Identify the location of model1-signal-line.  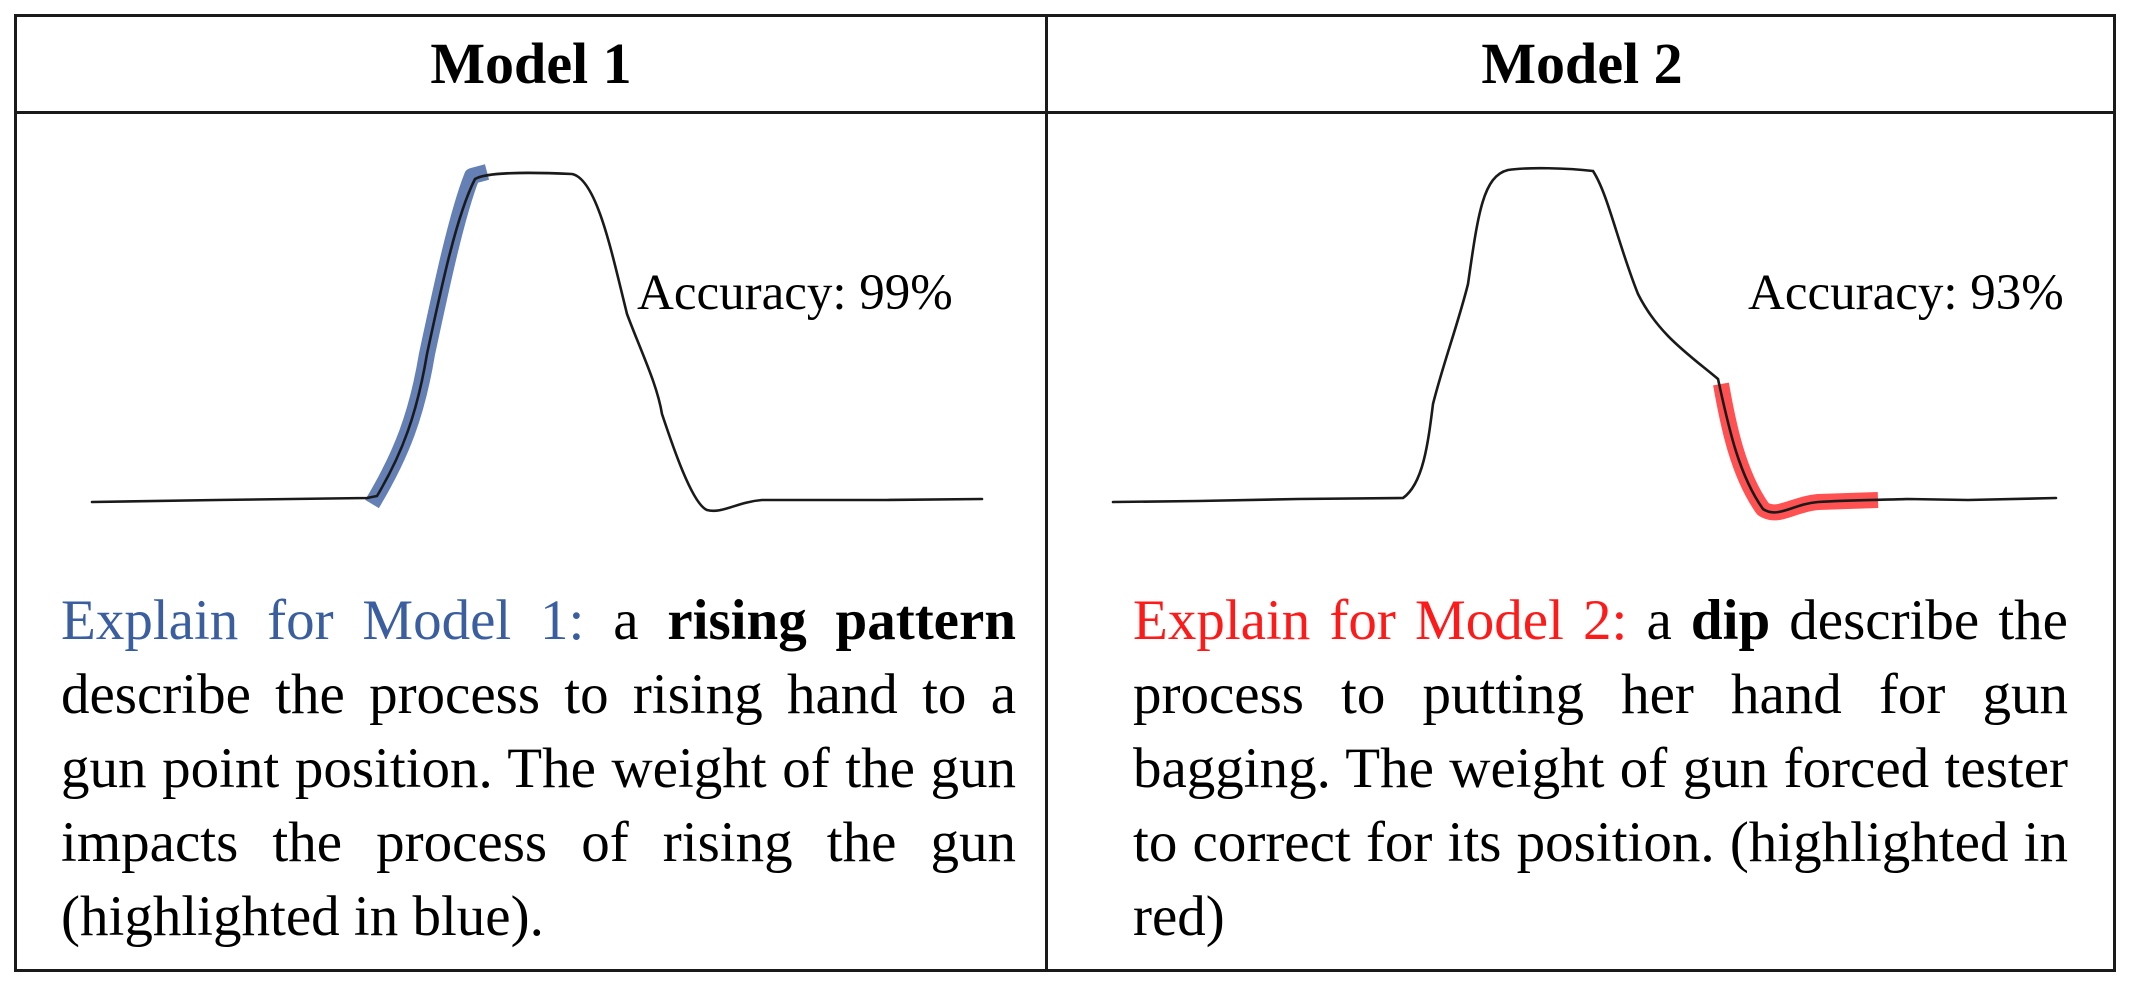
(537, 342).